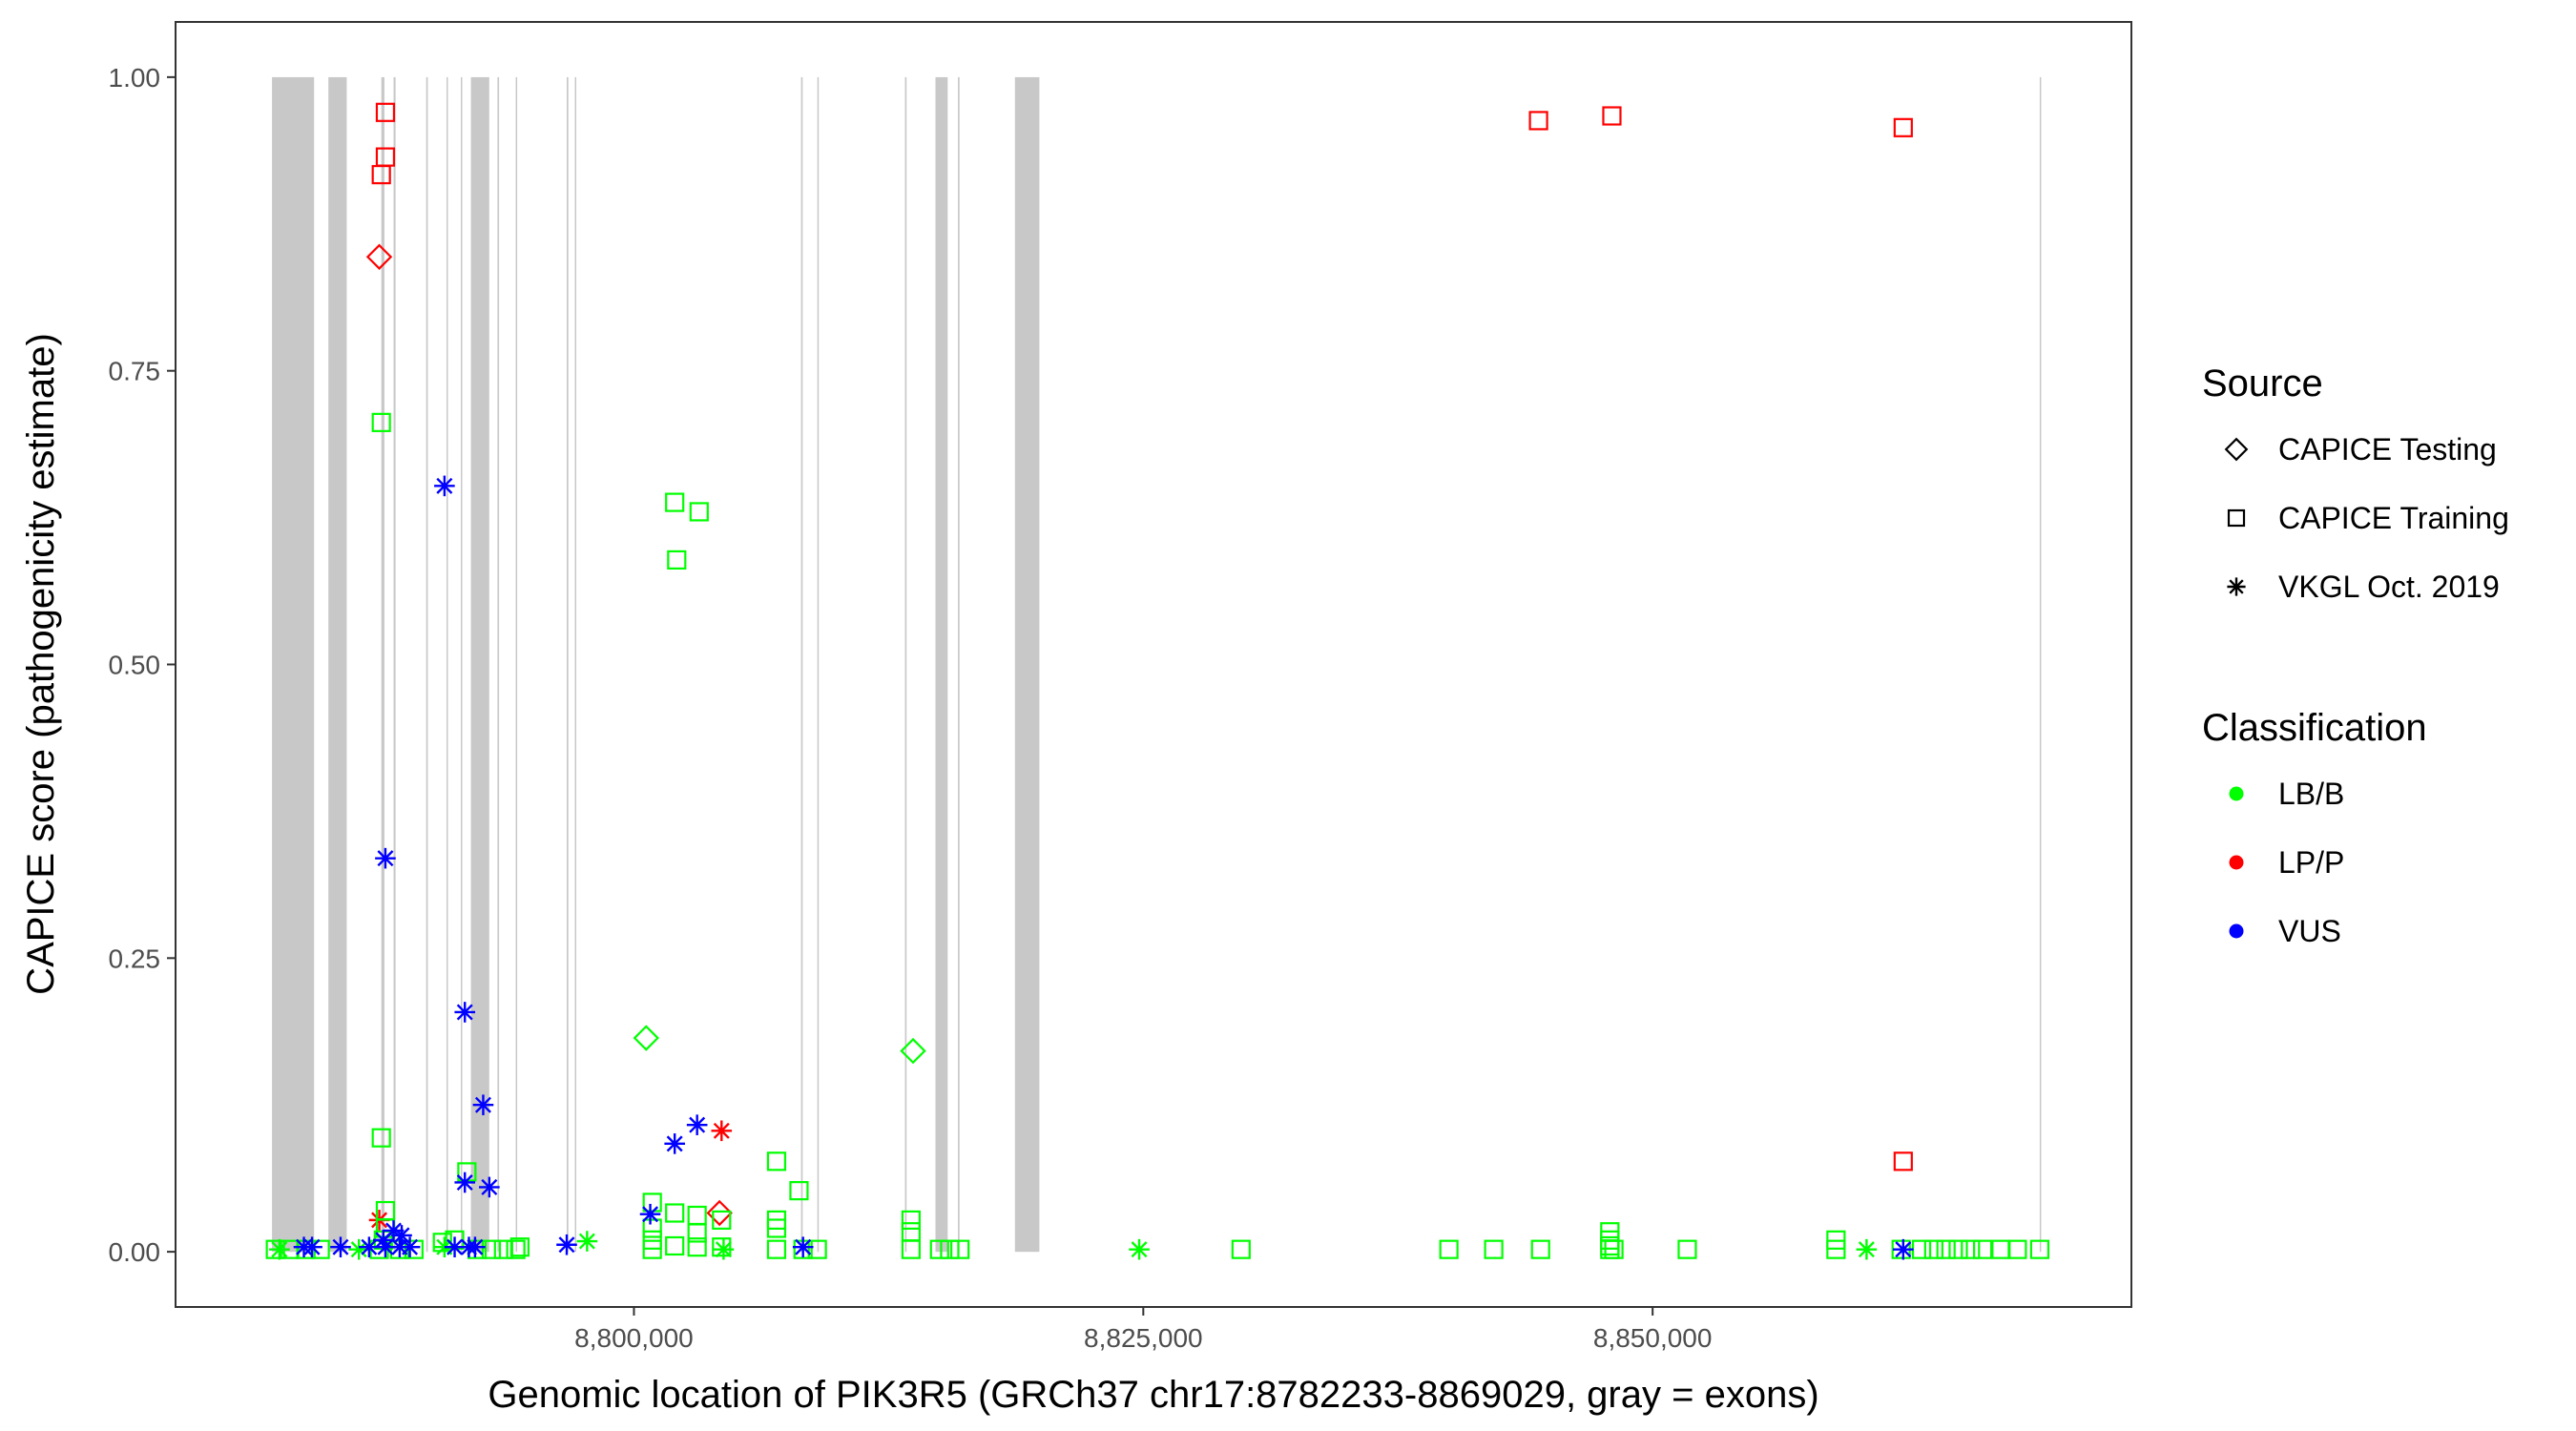  I want to click on x-tick-label: 8,800,000, so click(634, 1338).